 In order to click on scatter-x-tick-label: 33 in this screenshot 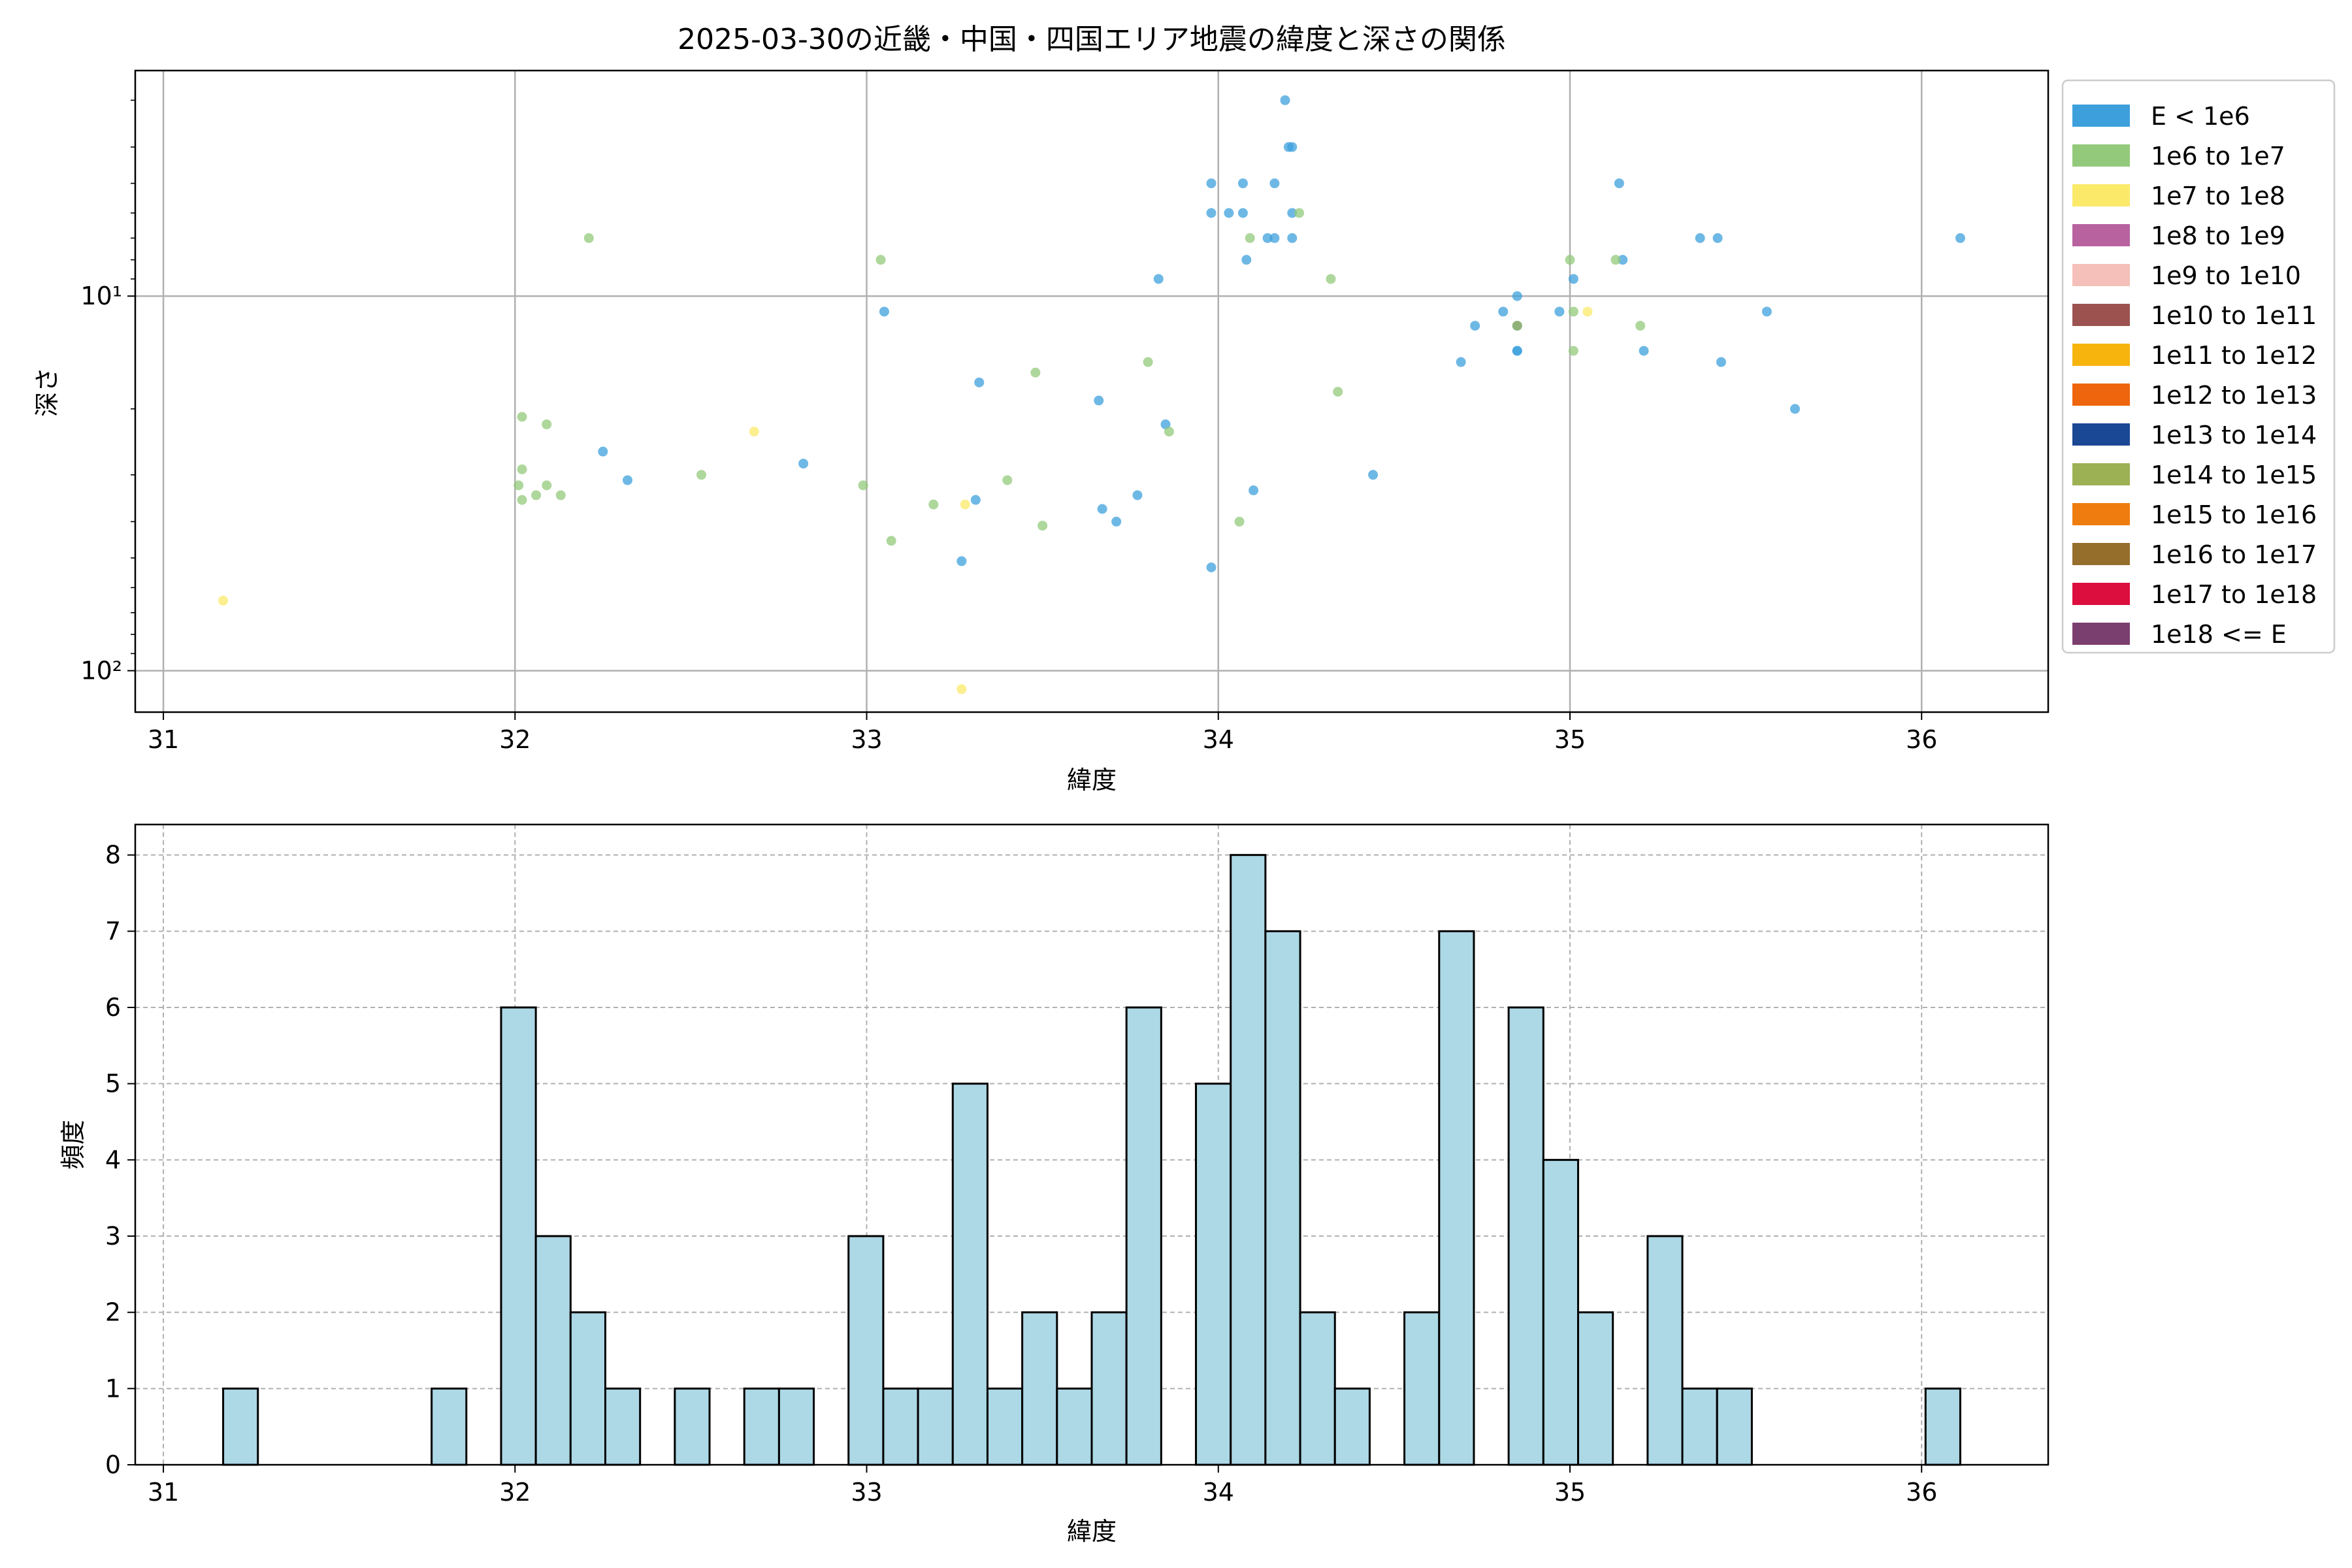, I will do `click(866, 739)`.